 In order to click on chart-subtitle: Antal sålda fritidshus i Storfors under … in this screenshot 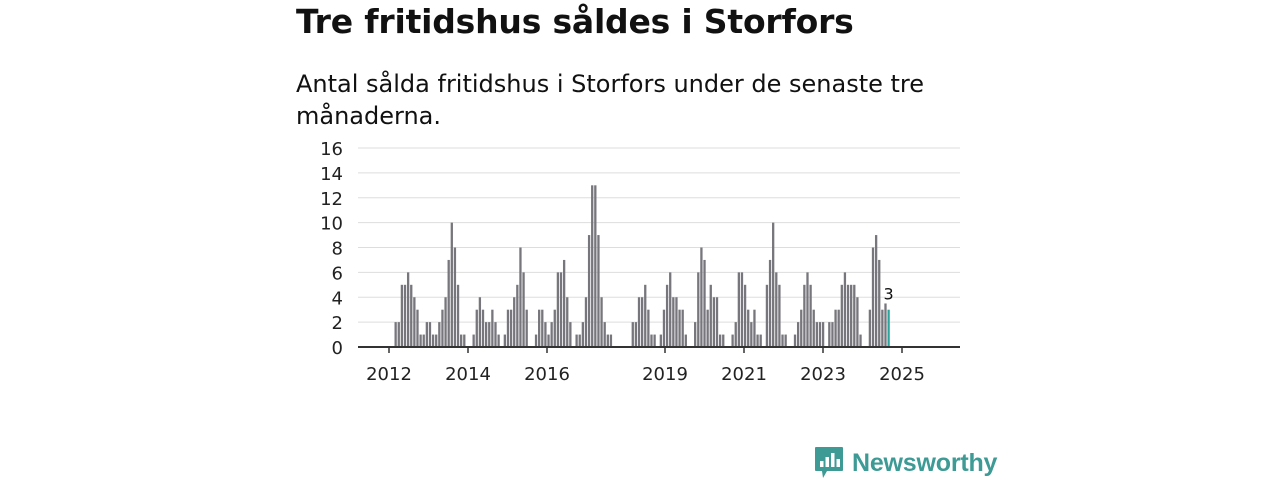, I will do `click(610, 100)`.